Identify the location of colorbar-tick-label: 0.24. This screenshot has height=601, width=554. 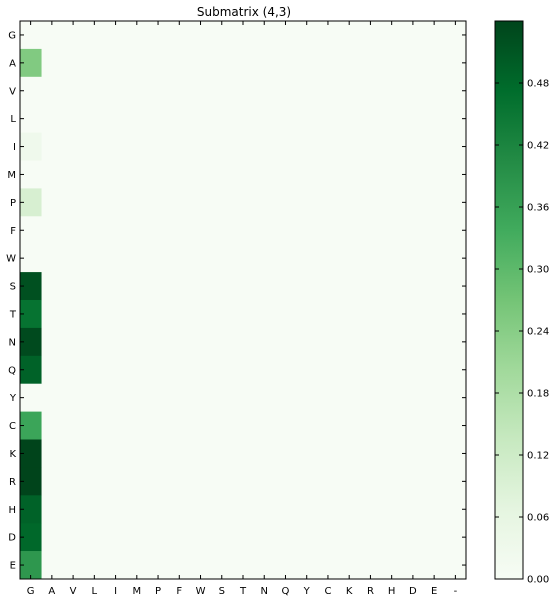
(538, 332).